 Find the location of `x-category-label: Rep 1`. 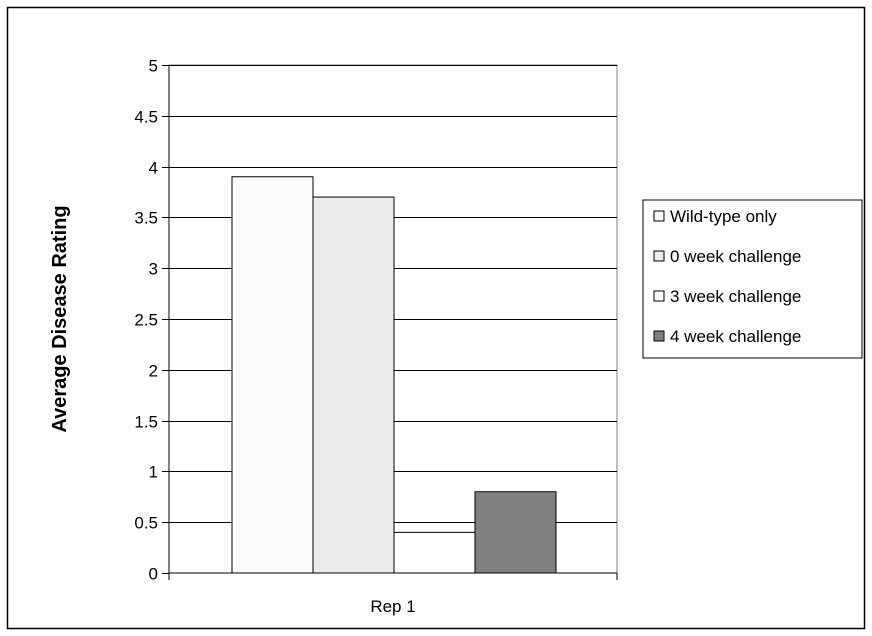

x-category-label: Rep 1 is located at coordinates (392, 606).